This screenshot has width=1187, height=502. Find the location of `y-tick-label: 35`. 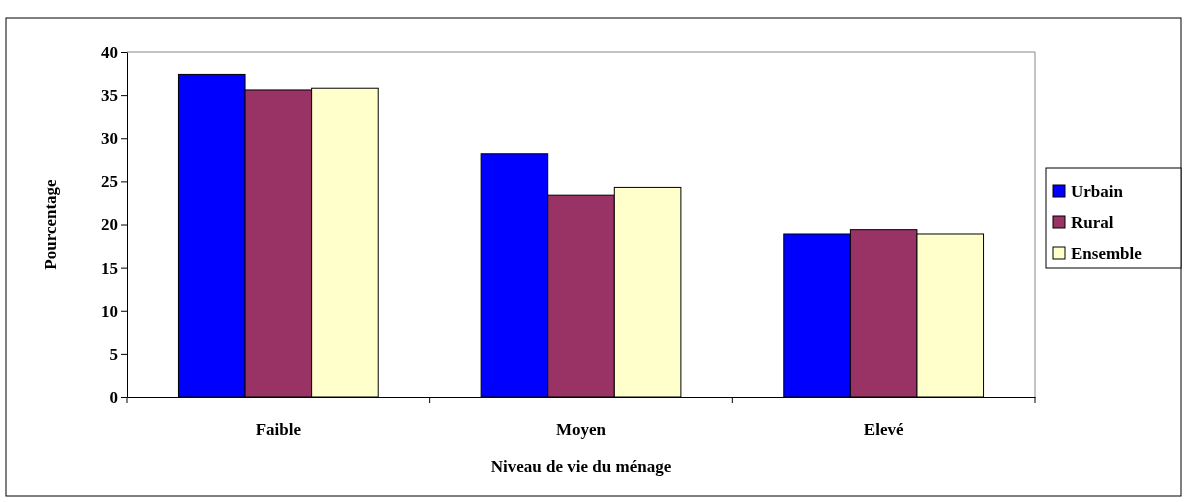

y-tick-label: 35 is located at coordinates (109, 96).